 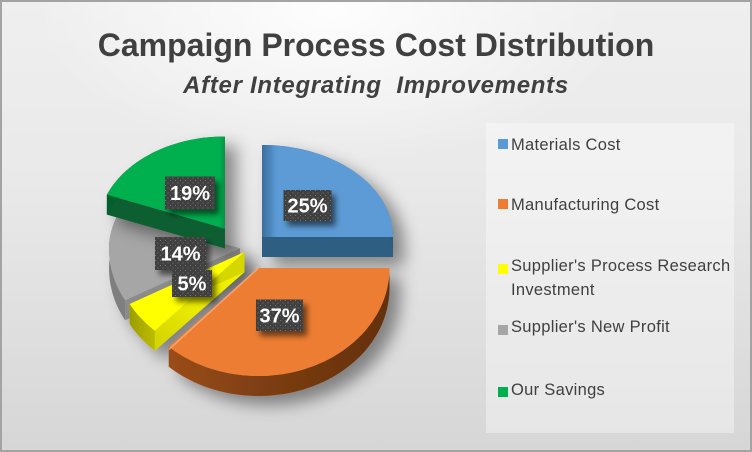 I want to click on svg-text: 14%, so click(x=180, y=255).